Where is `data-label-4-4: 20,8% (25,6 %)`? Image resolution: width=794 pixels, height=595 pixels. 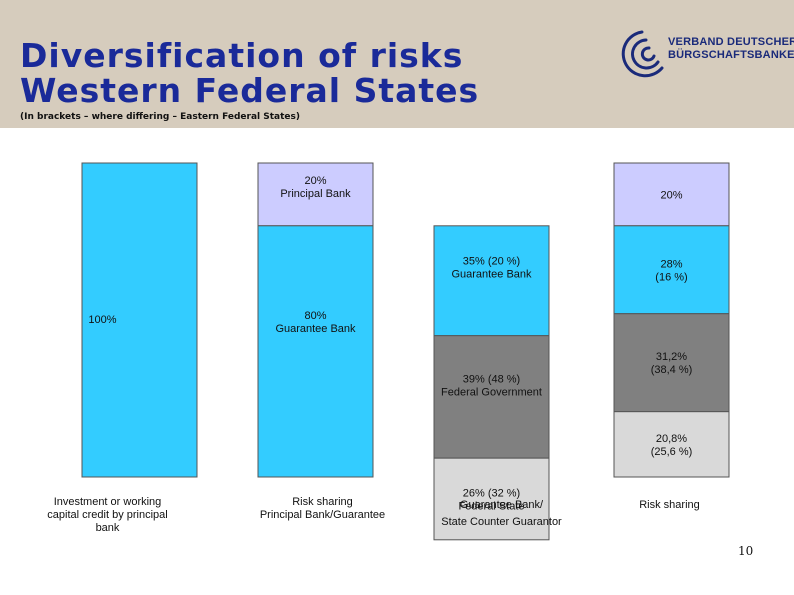
data-label-4-4: 20,8% (25,6 %) is located at coordinates (672, 445).